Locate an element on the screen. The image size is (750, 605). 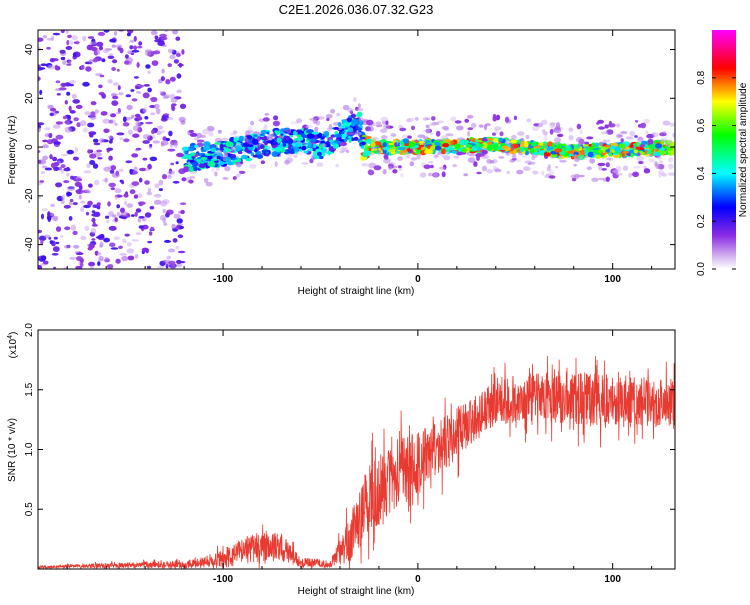
snr-ytick-label: 2.0 is located at coordinates (29, 330).